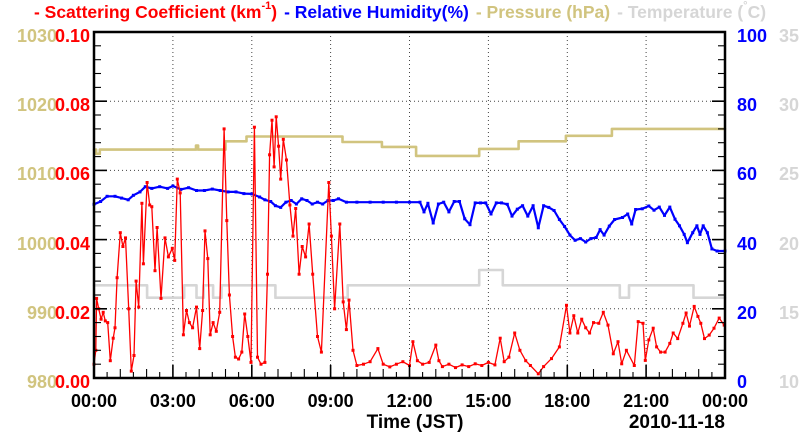  Describe the element at coordinates (757, 12) in the screenshot. I see `legend-label-end: C)` at that location.